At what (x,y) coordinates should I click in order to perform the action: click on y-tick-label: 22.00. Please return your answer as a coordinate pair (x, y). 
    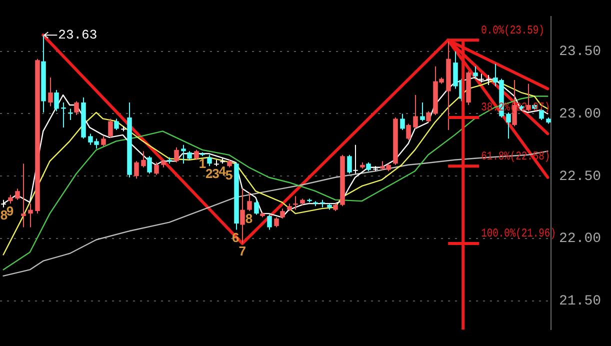
    Looking at the image, I should click on (580, 239).